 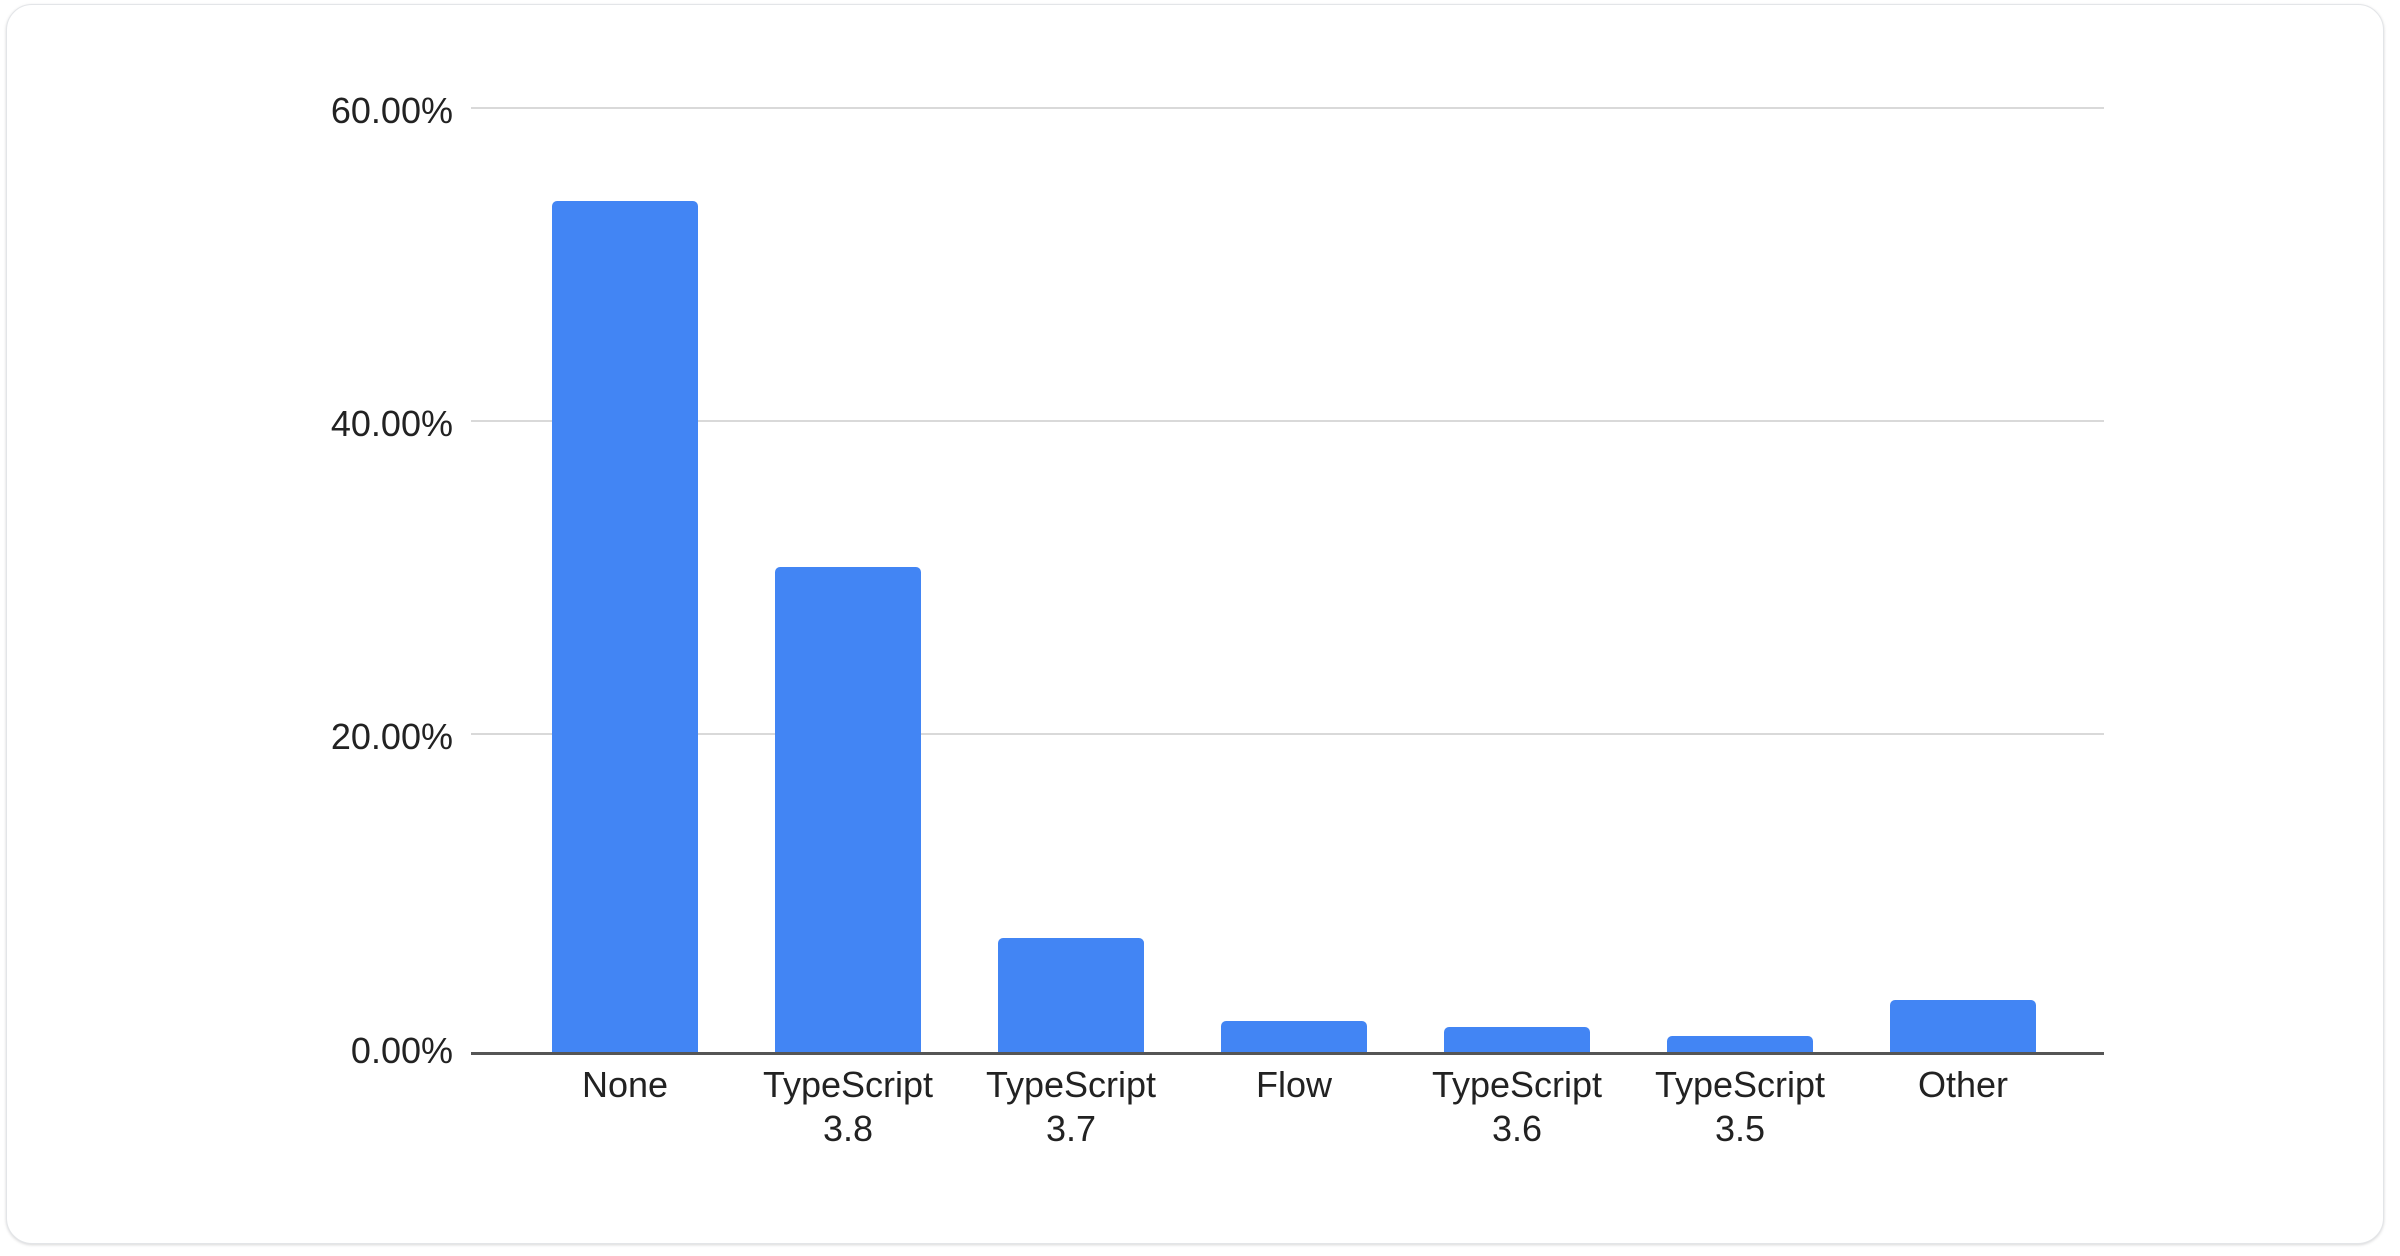 What do you see at coordinates (1287, 1053) in the screenshot?
I see `x-axis-line` at bounding box center [1287, 1053].